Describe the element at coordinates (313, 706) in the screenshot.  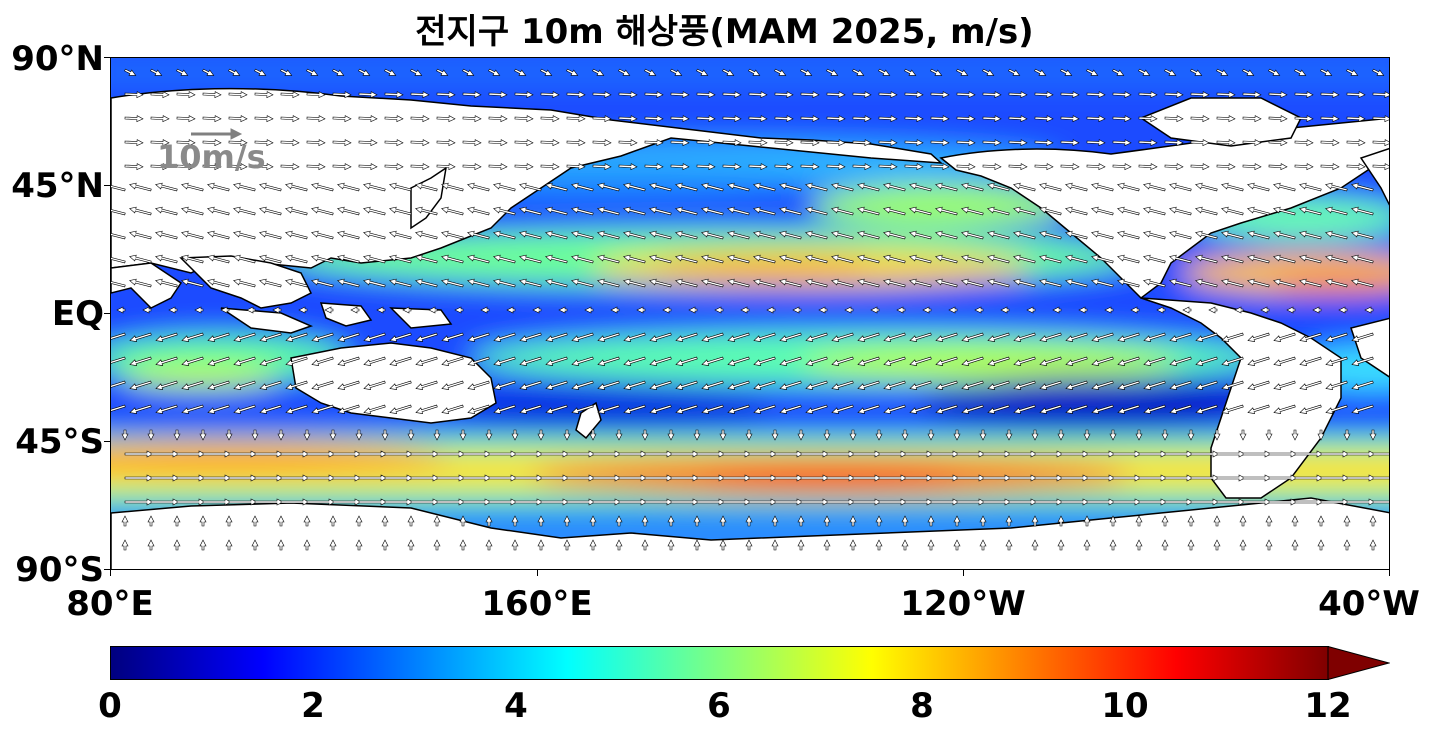
I see `colorbar-tick: 2` at that location.